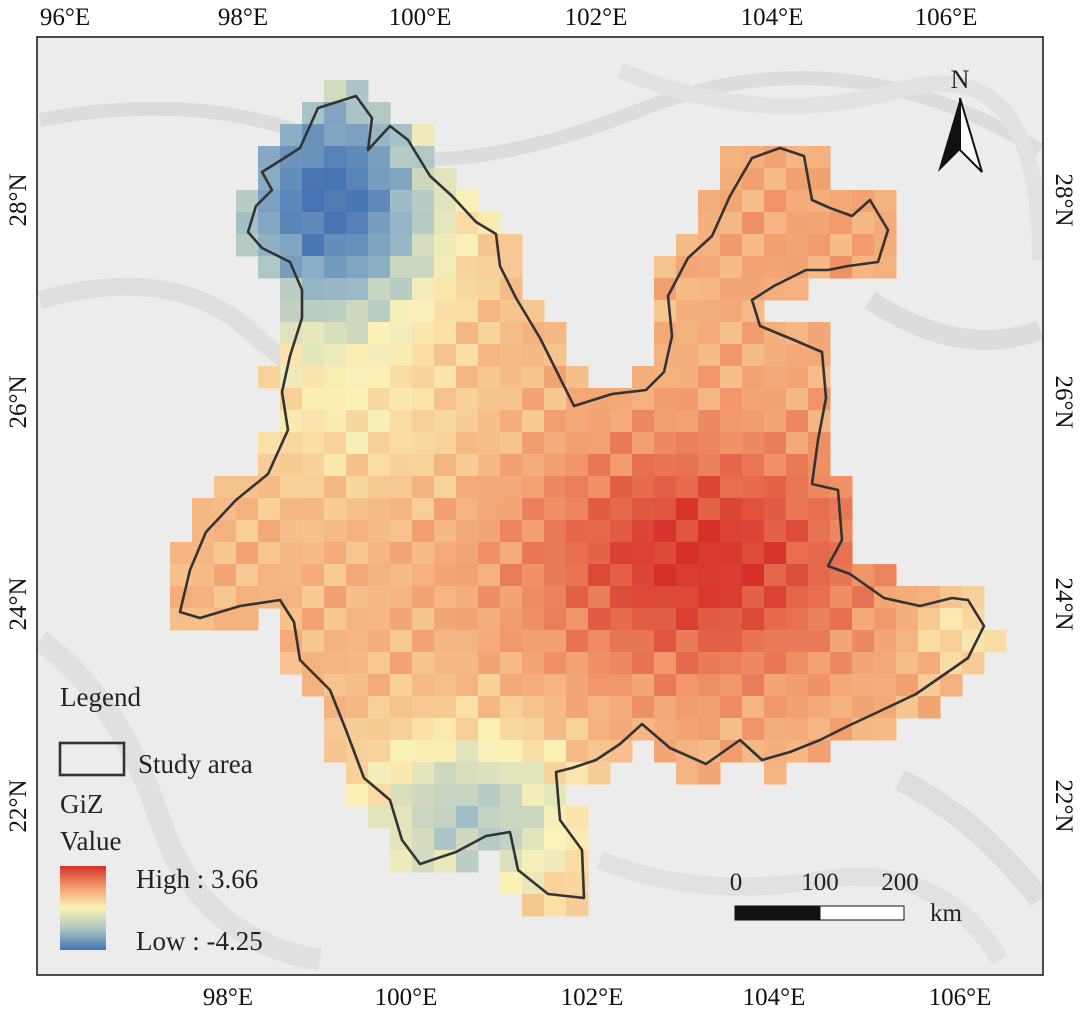  What do you see at coordinates (65, 17) in the screenshot?
I see `lon-label-top: 96°E` at bounding box center [65, 17].